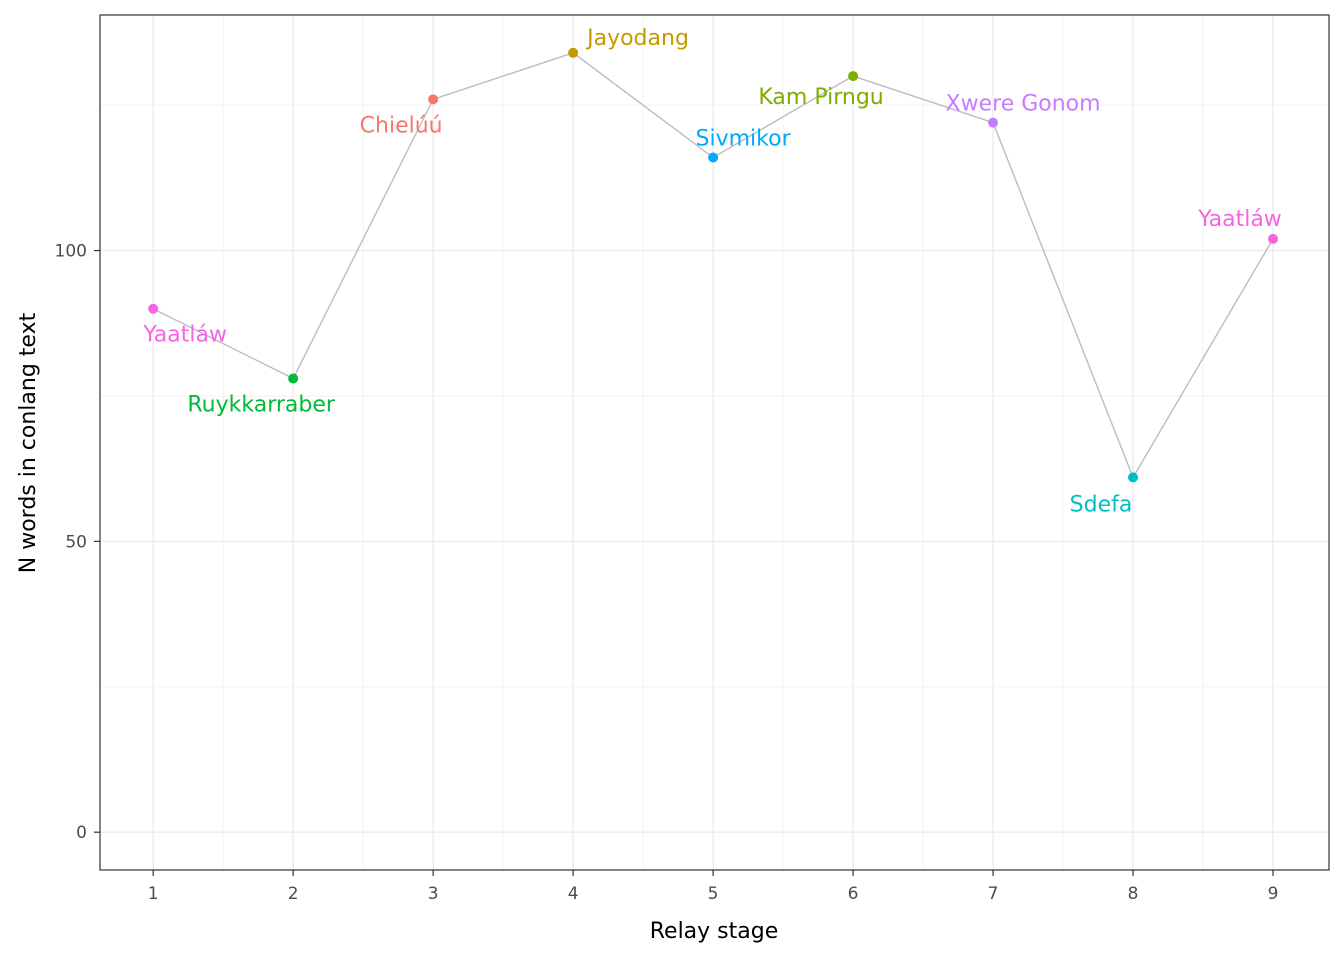  What do you see at coordinates (401, 125) in the screenshot?
I see `point-label: Chielúú` at bounding box center [401, 125].